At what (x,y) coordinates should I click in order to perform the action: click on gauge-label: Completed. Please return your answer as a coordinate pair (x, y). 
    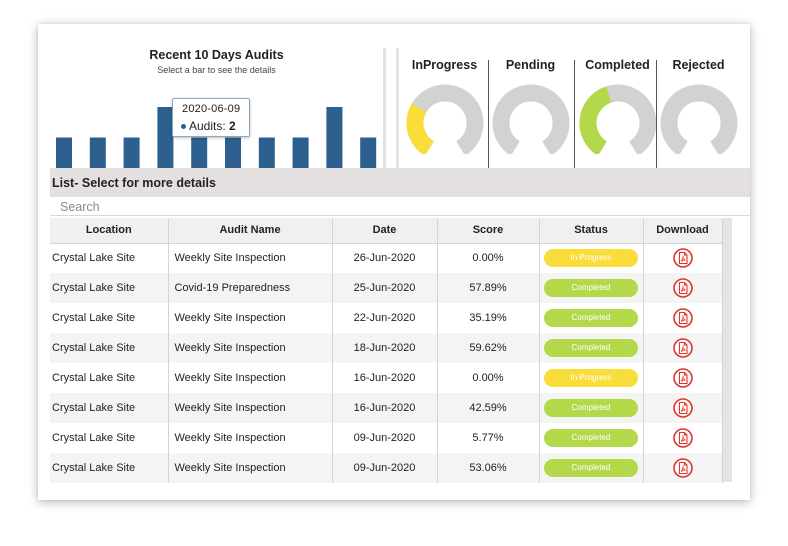
    Looking at the image, I should click on (617, 65).